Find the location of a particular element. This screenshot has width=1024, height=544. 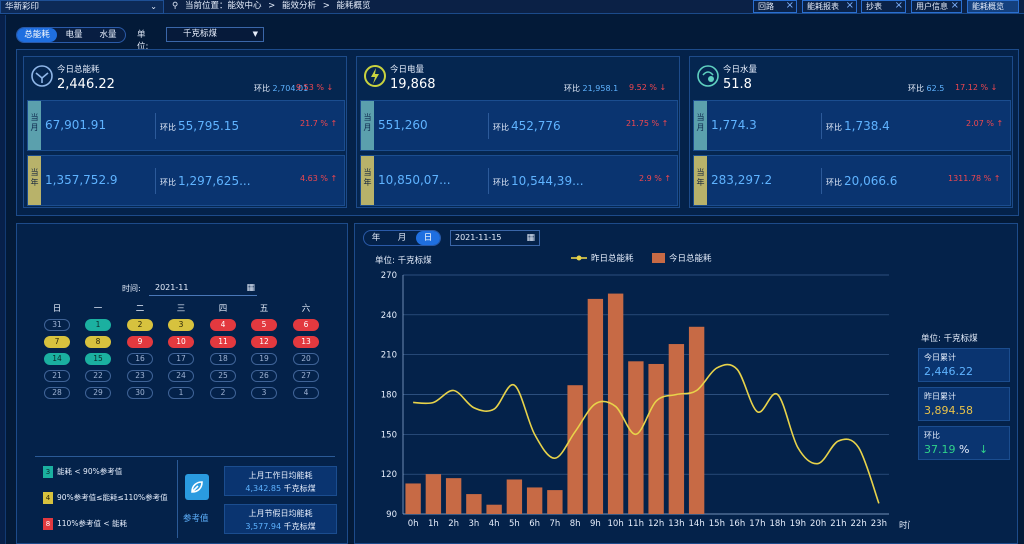

calendar-day: 18 is located at coordinates (223, 359).